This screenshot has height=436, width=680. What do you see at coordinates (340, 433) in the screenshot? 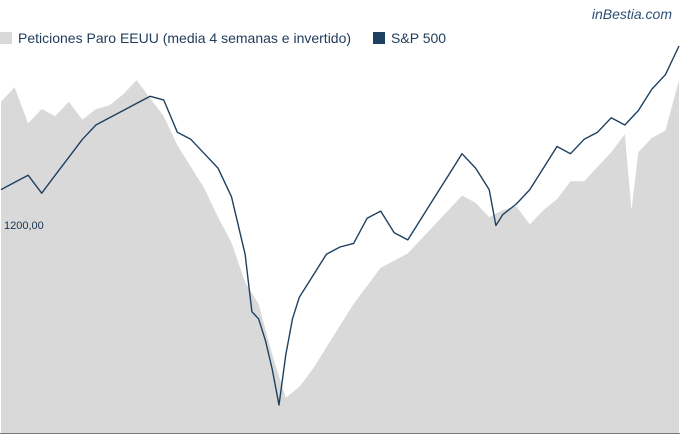
I see `x-axis-line` at bounding box center [340, 433].